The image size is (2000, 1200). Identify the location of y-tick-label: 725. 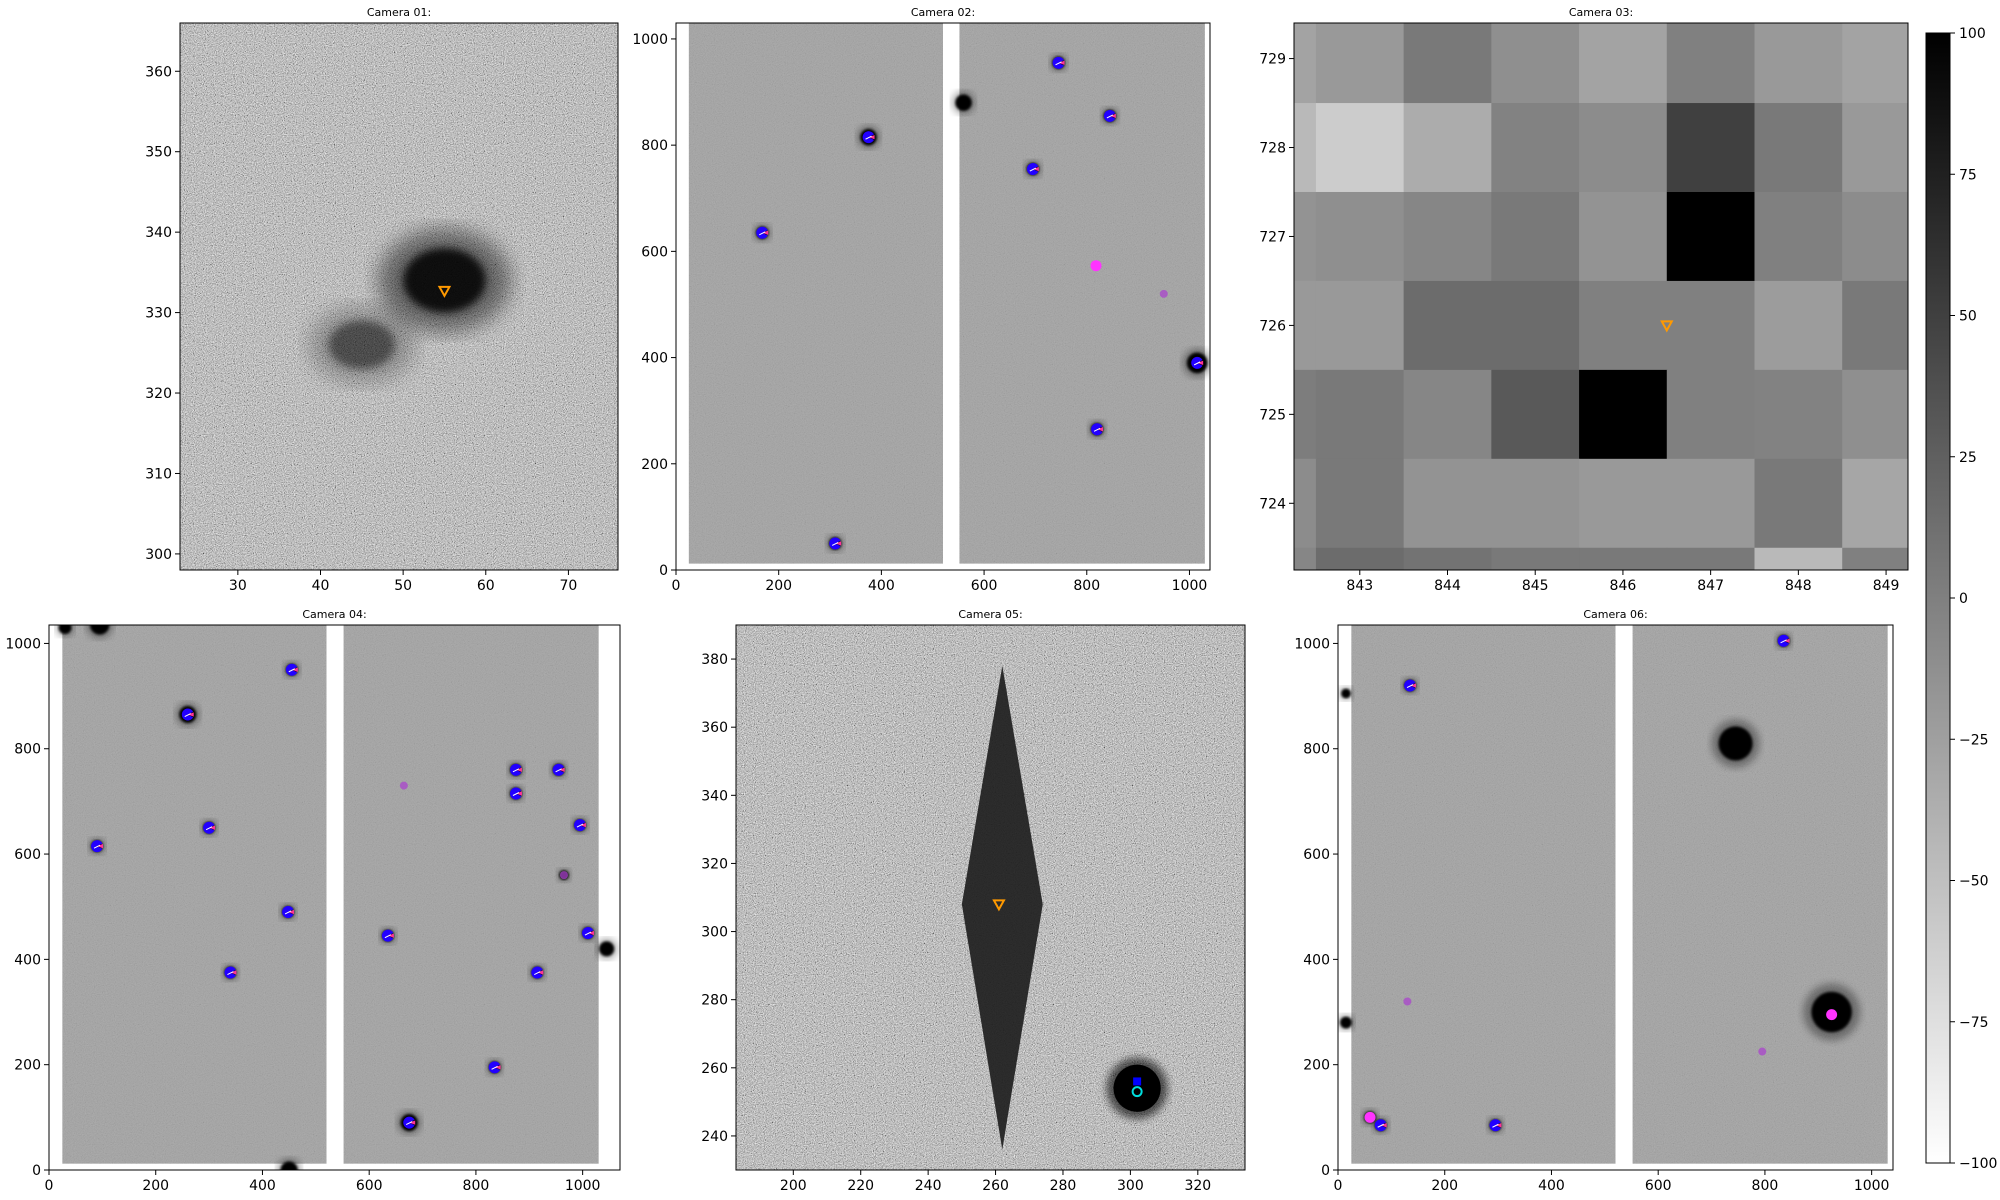
(1272, 415).